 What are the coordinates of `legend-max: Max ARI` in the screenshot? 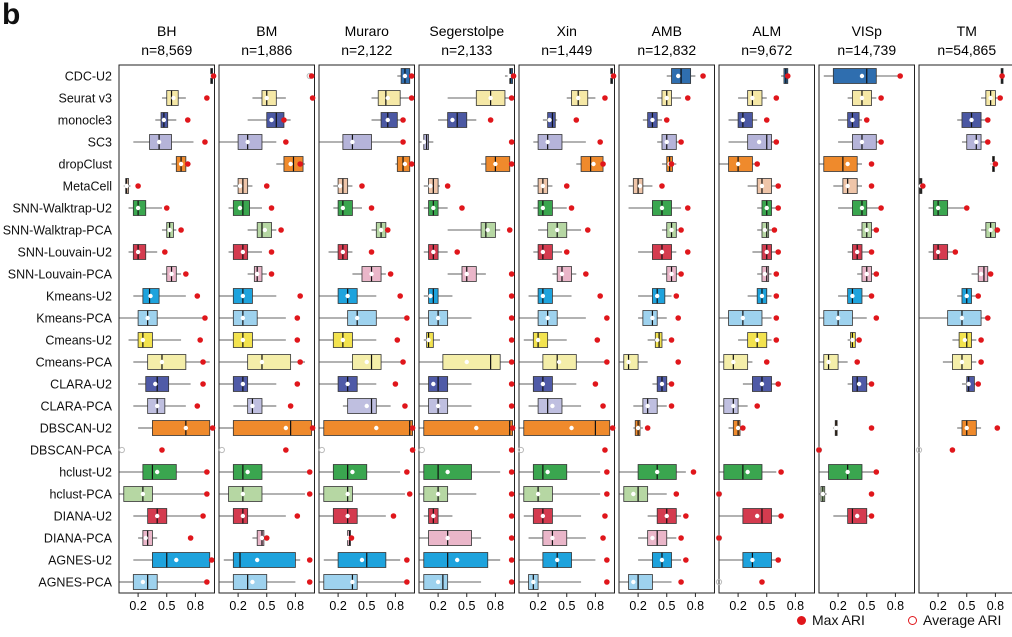 It's located at (831, 620).